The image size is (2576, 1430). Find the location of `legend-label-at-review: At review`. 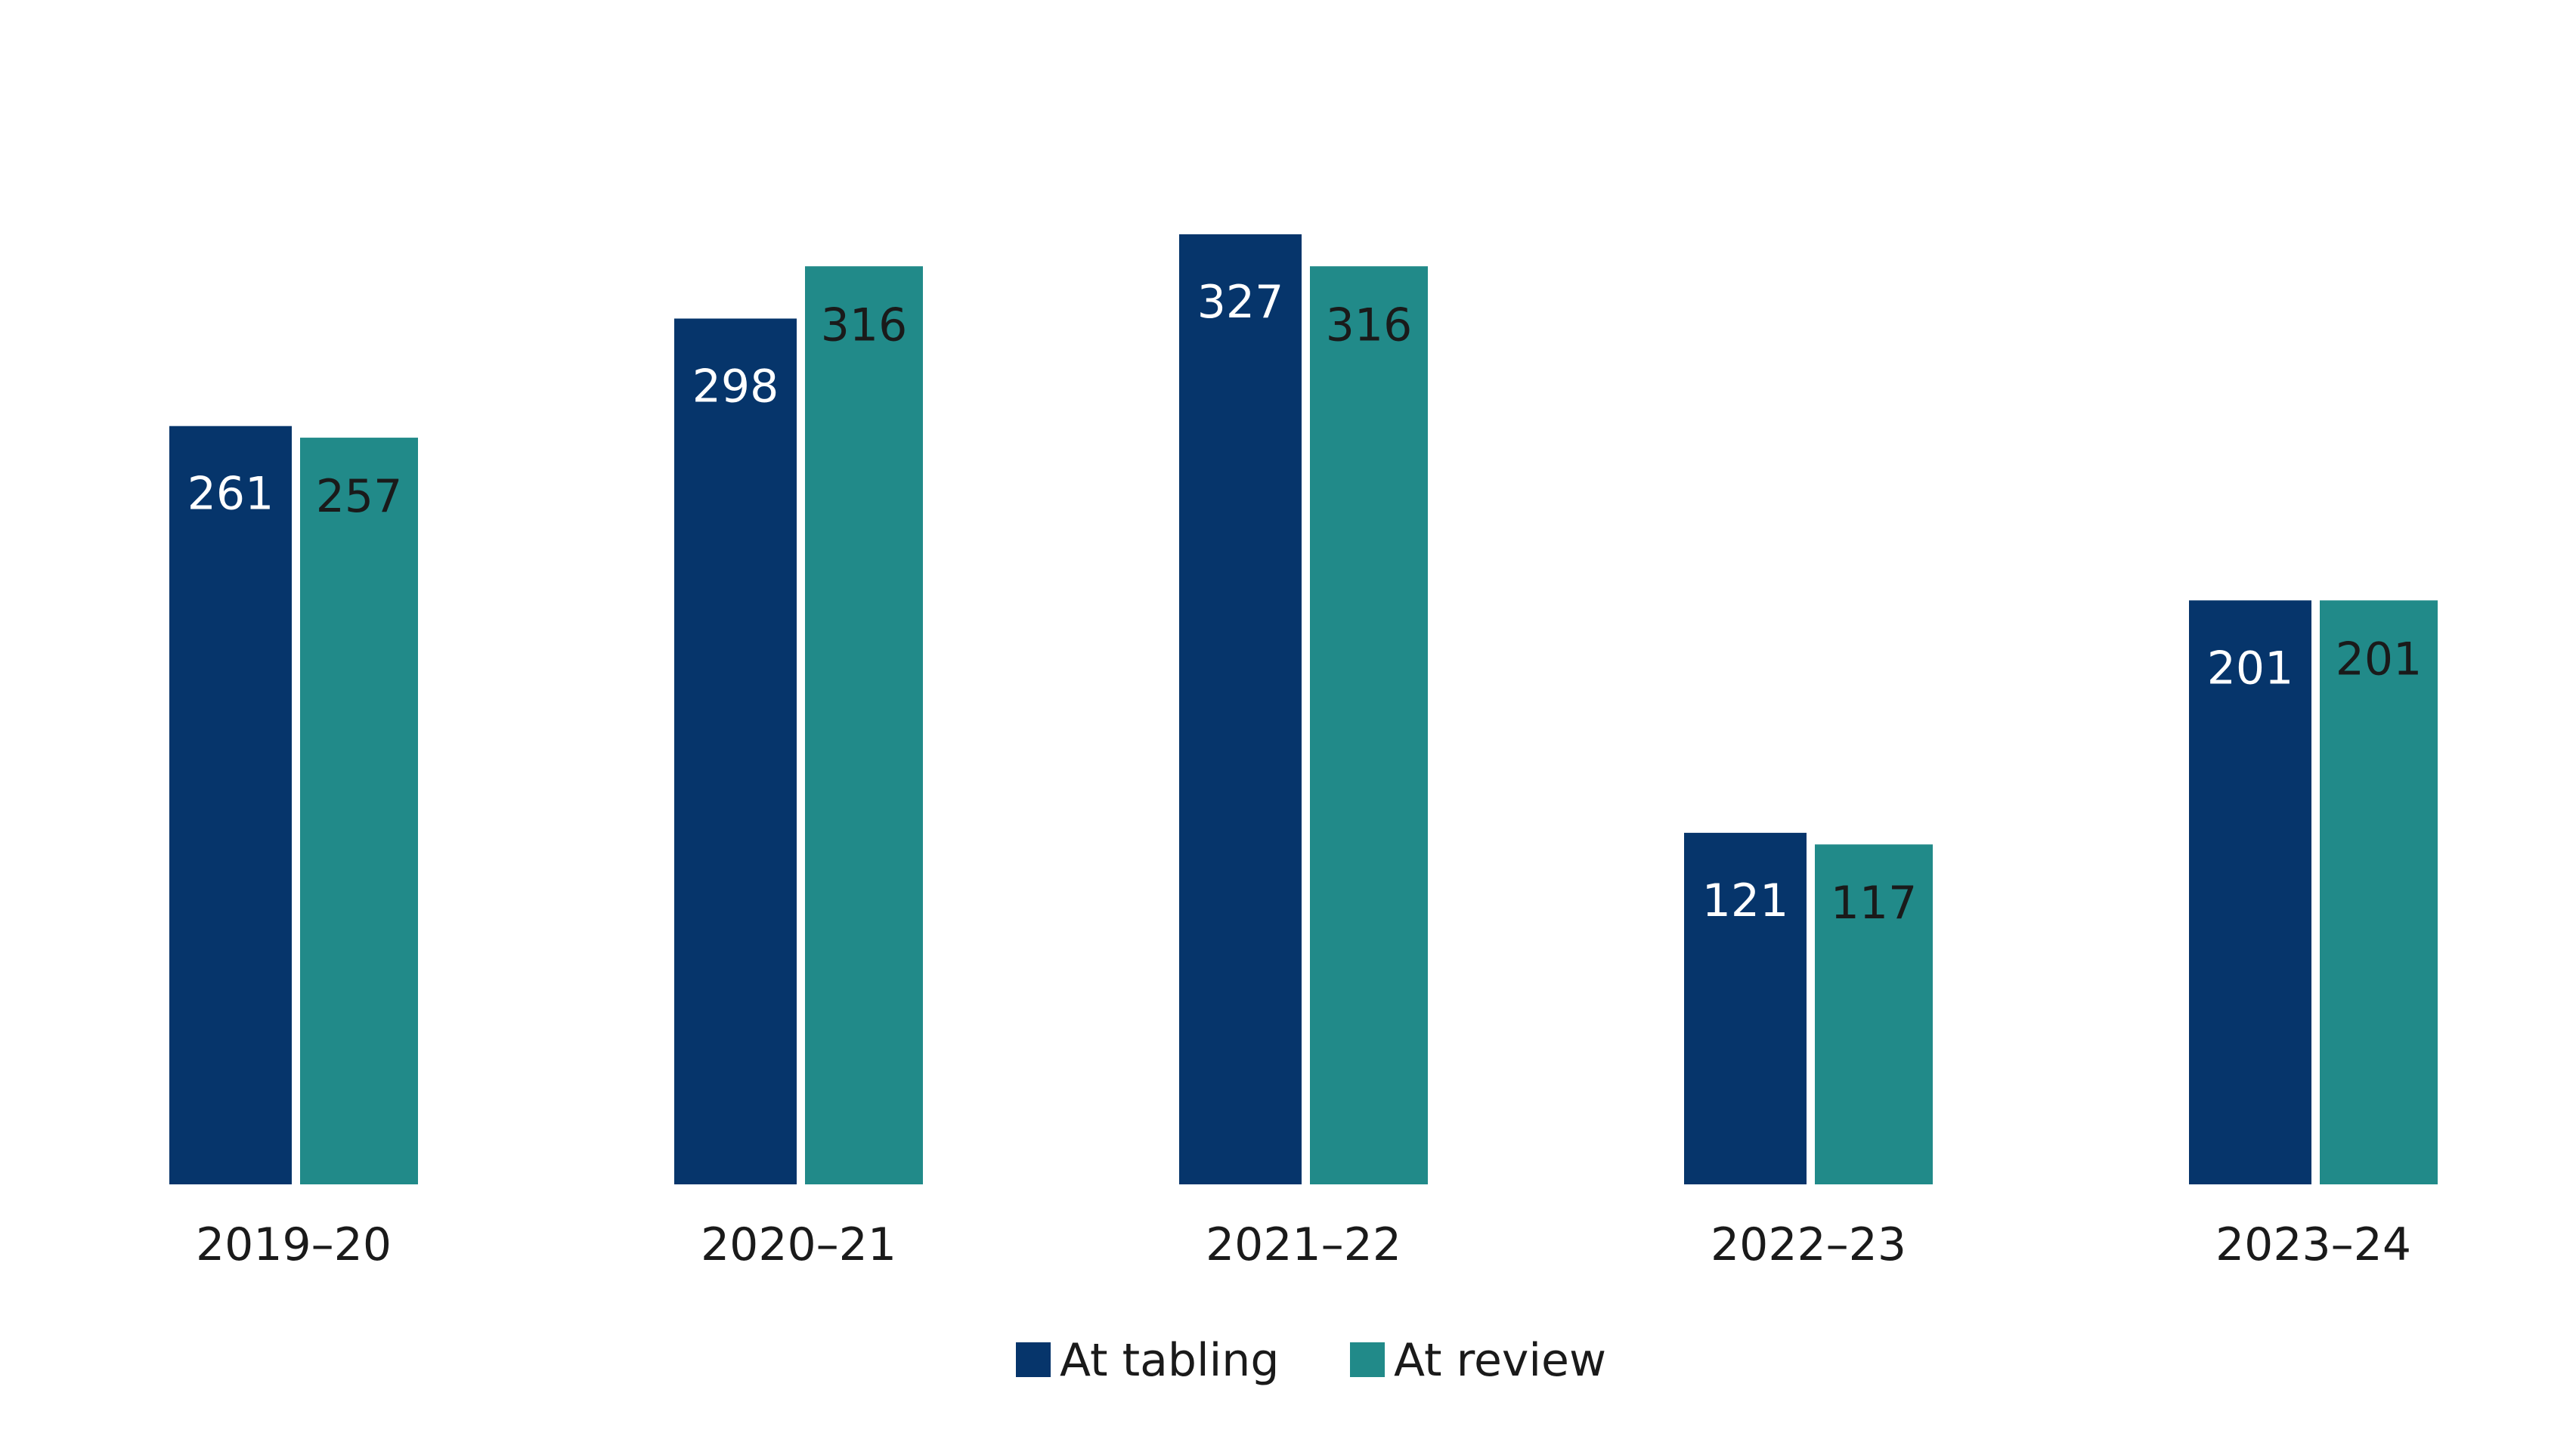

legend-label-at-review: At review is located at coordinates (1500, 1360).